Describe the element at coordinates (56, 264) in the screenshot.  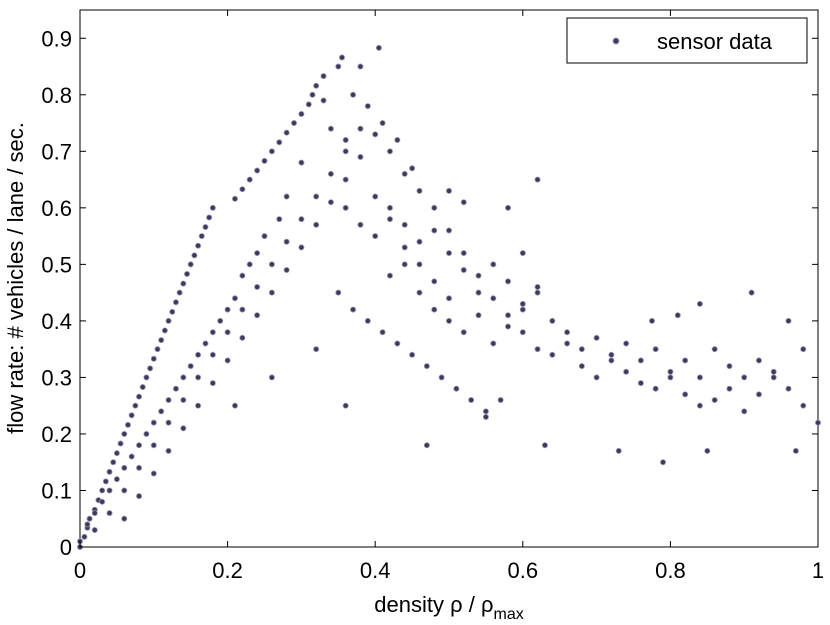
I see `y-tick-label: 0.5` at that location.